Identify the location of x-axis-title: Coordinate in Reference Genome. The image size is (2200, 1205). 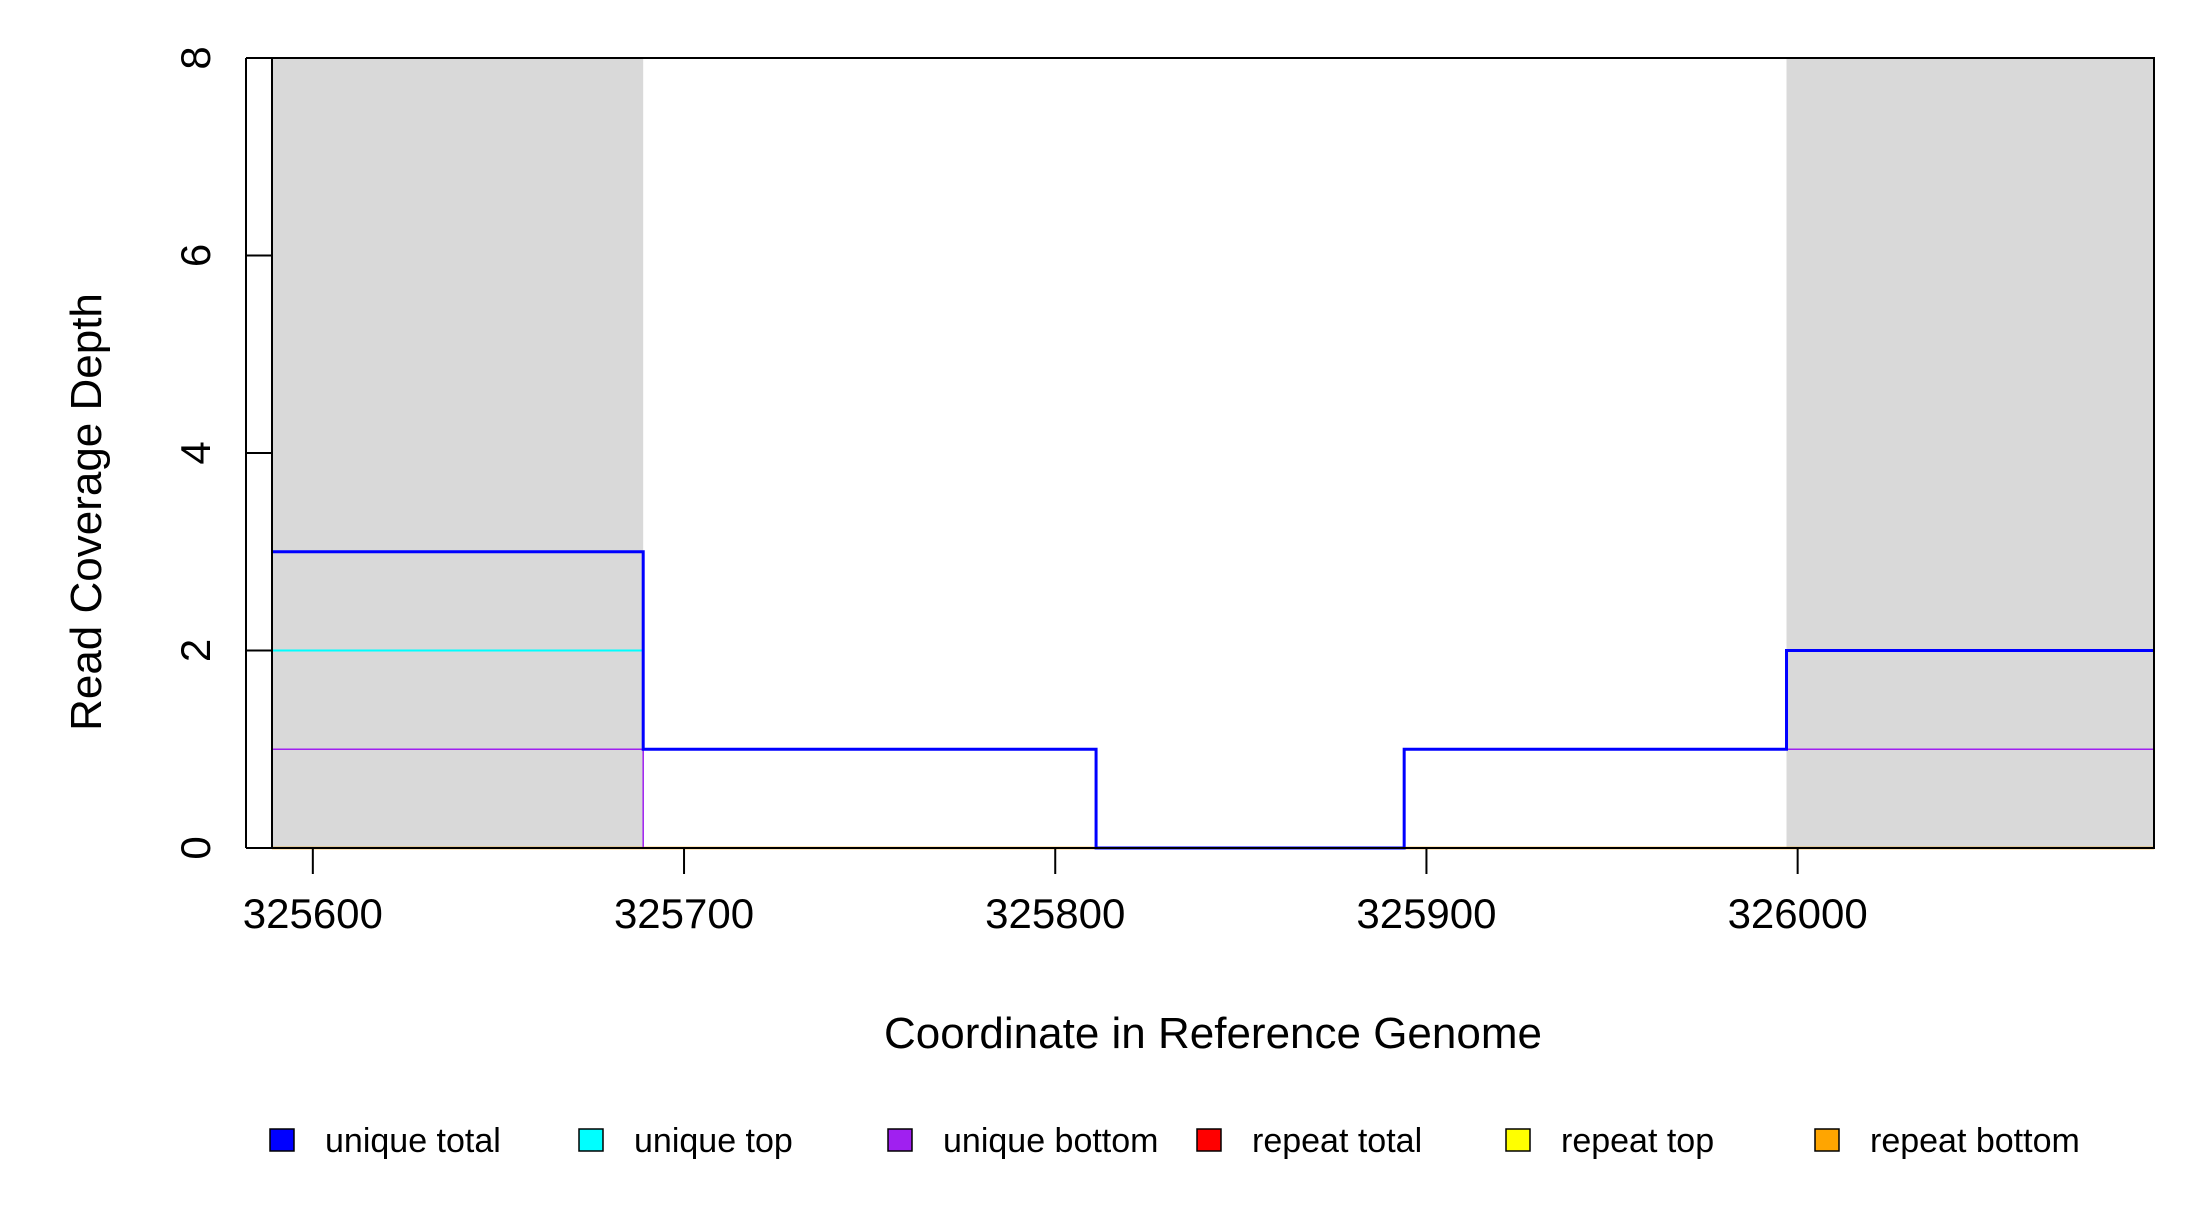
(1213, 1033).